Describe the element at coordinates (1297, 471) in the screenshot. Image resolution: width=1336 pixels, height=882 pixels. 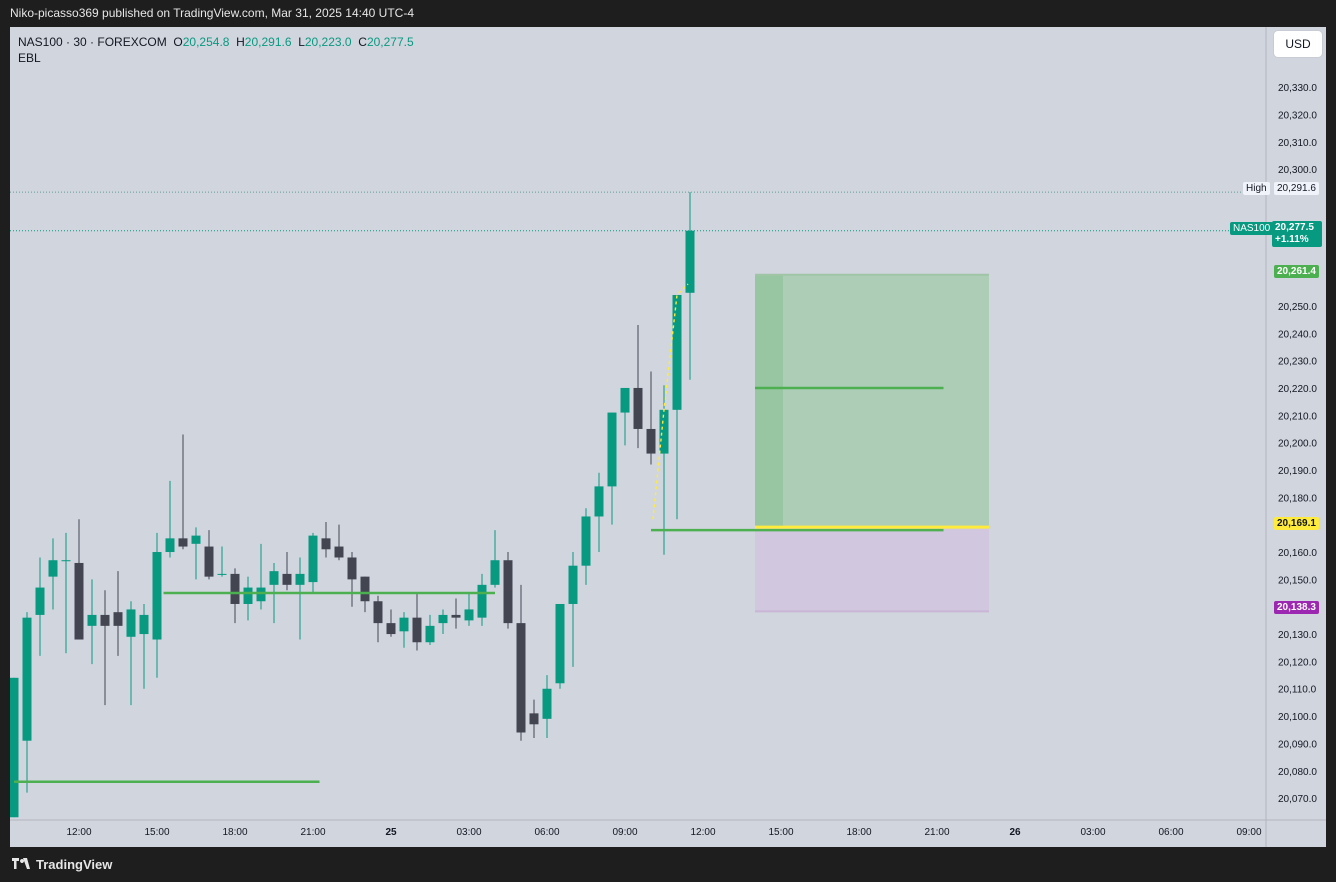
I see `y-tick-label: 20,190.0` at that location.